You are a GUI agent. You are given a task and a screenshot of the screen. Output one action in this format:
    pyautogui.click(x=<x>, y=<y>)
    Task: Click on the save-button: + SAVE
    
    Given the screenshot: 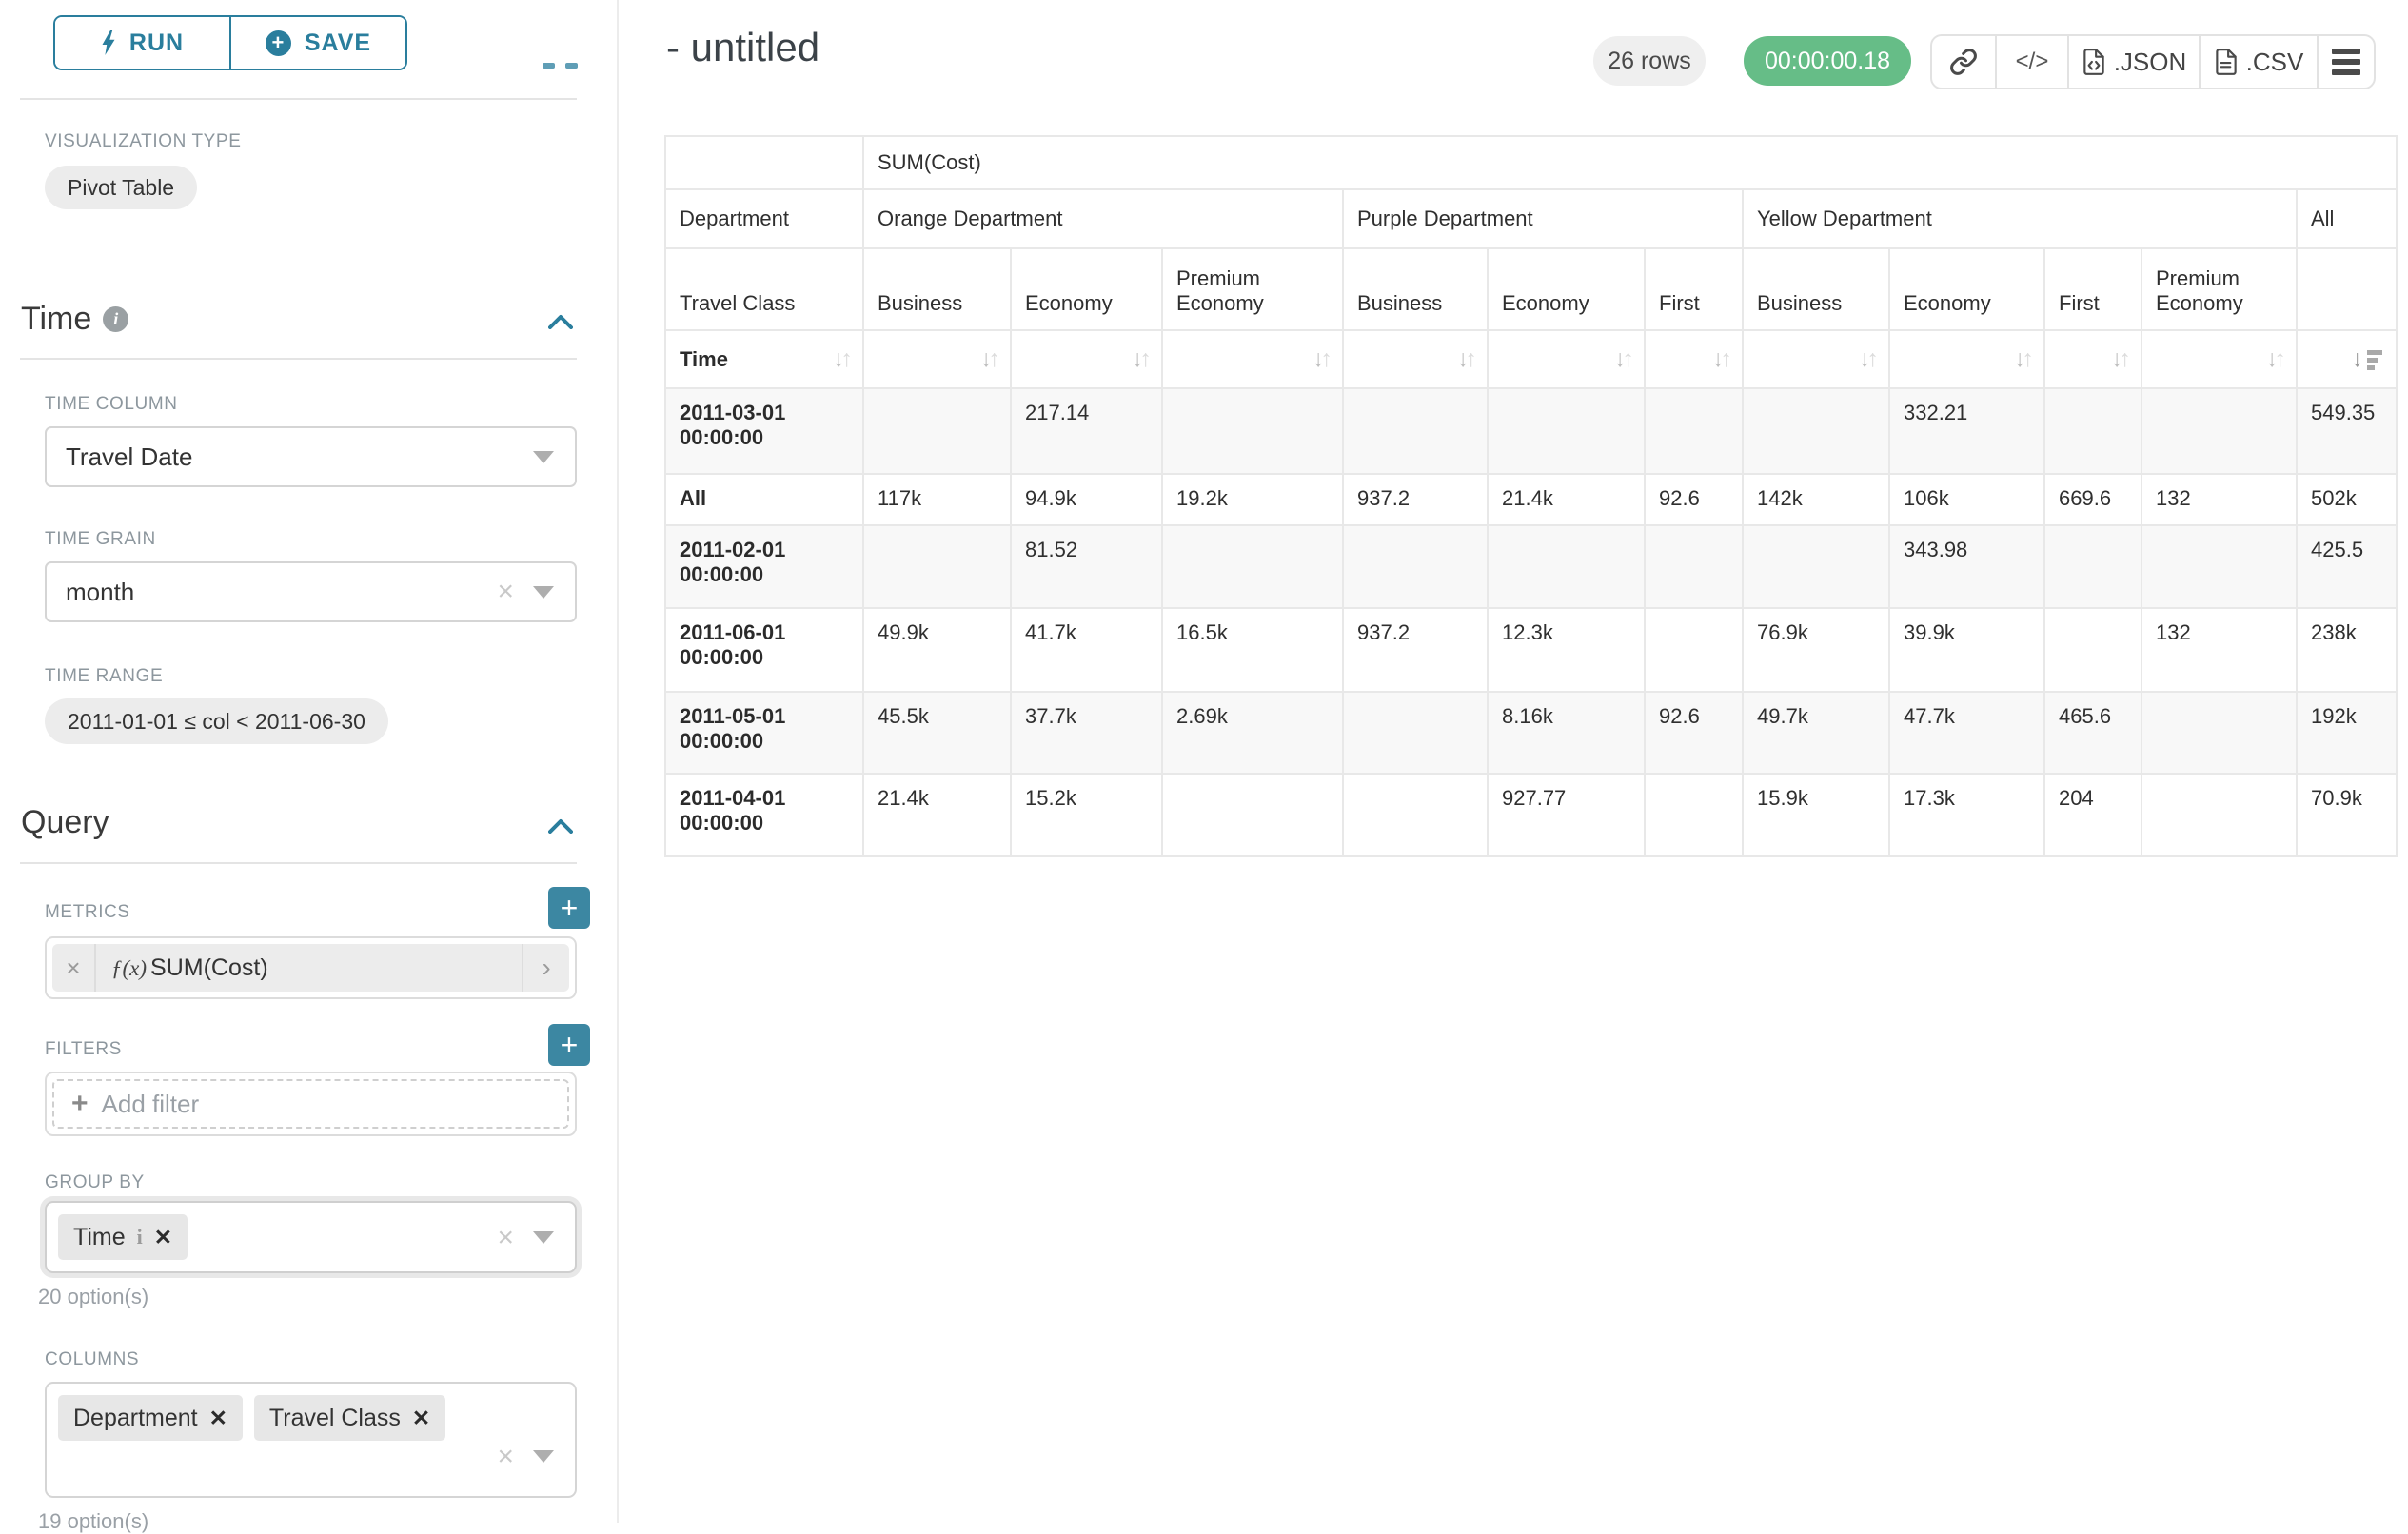 What is the action you would take?
    pyautogui.click(x=317, y=43)
    